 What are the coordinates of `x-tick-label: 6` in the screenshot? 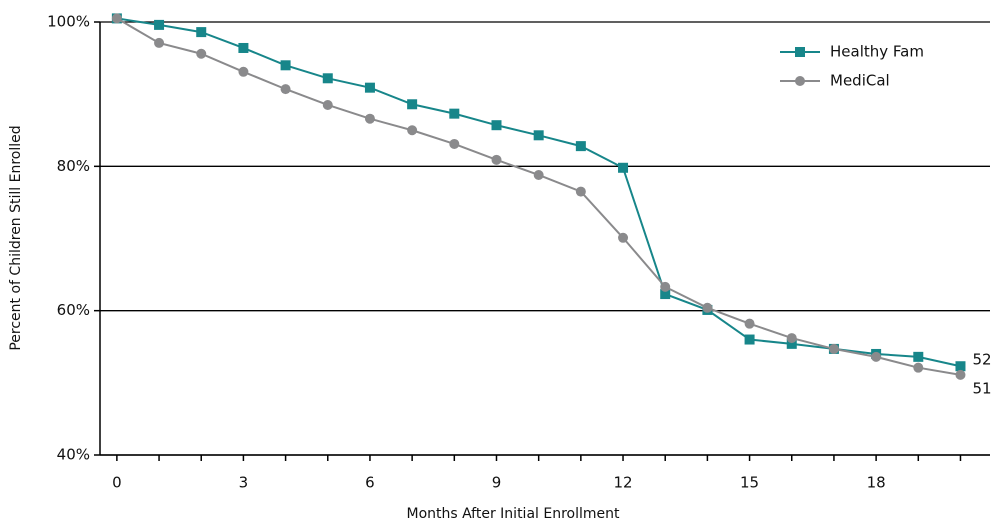 It's located at (370, 483).